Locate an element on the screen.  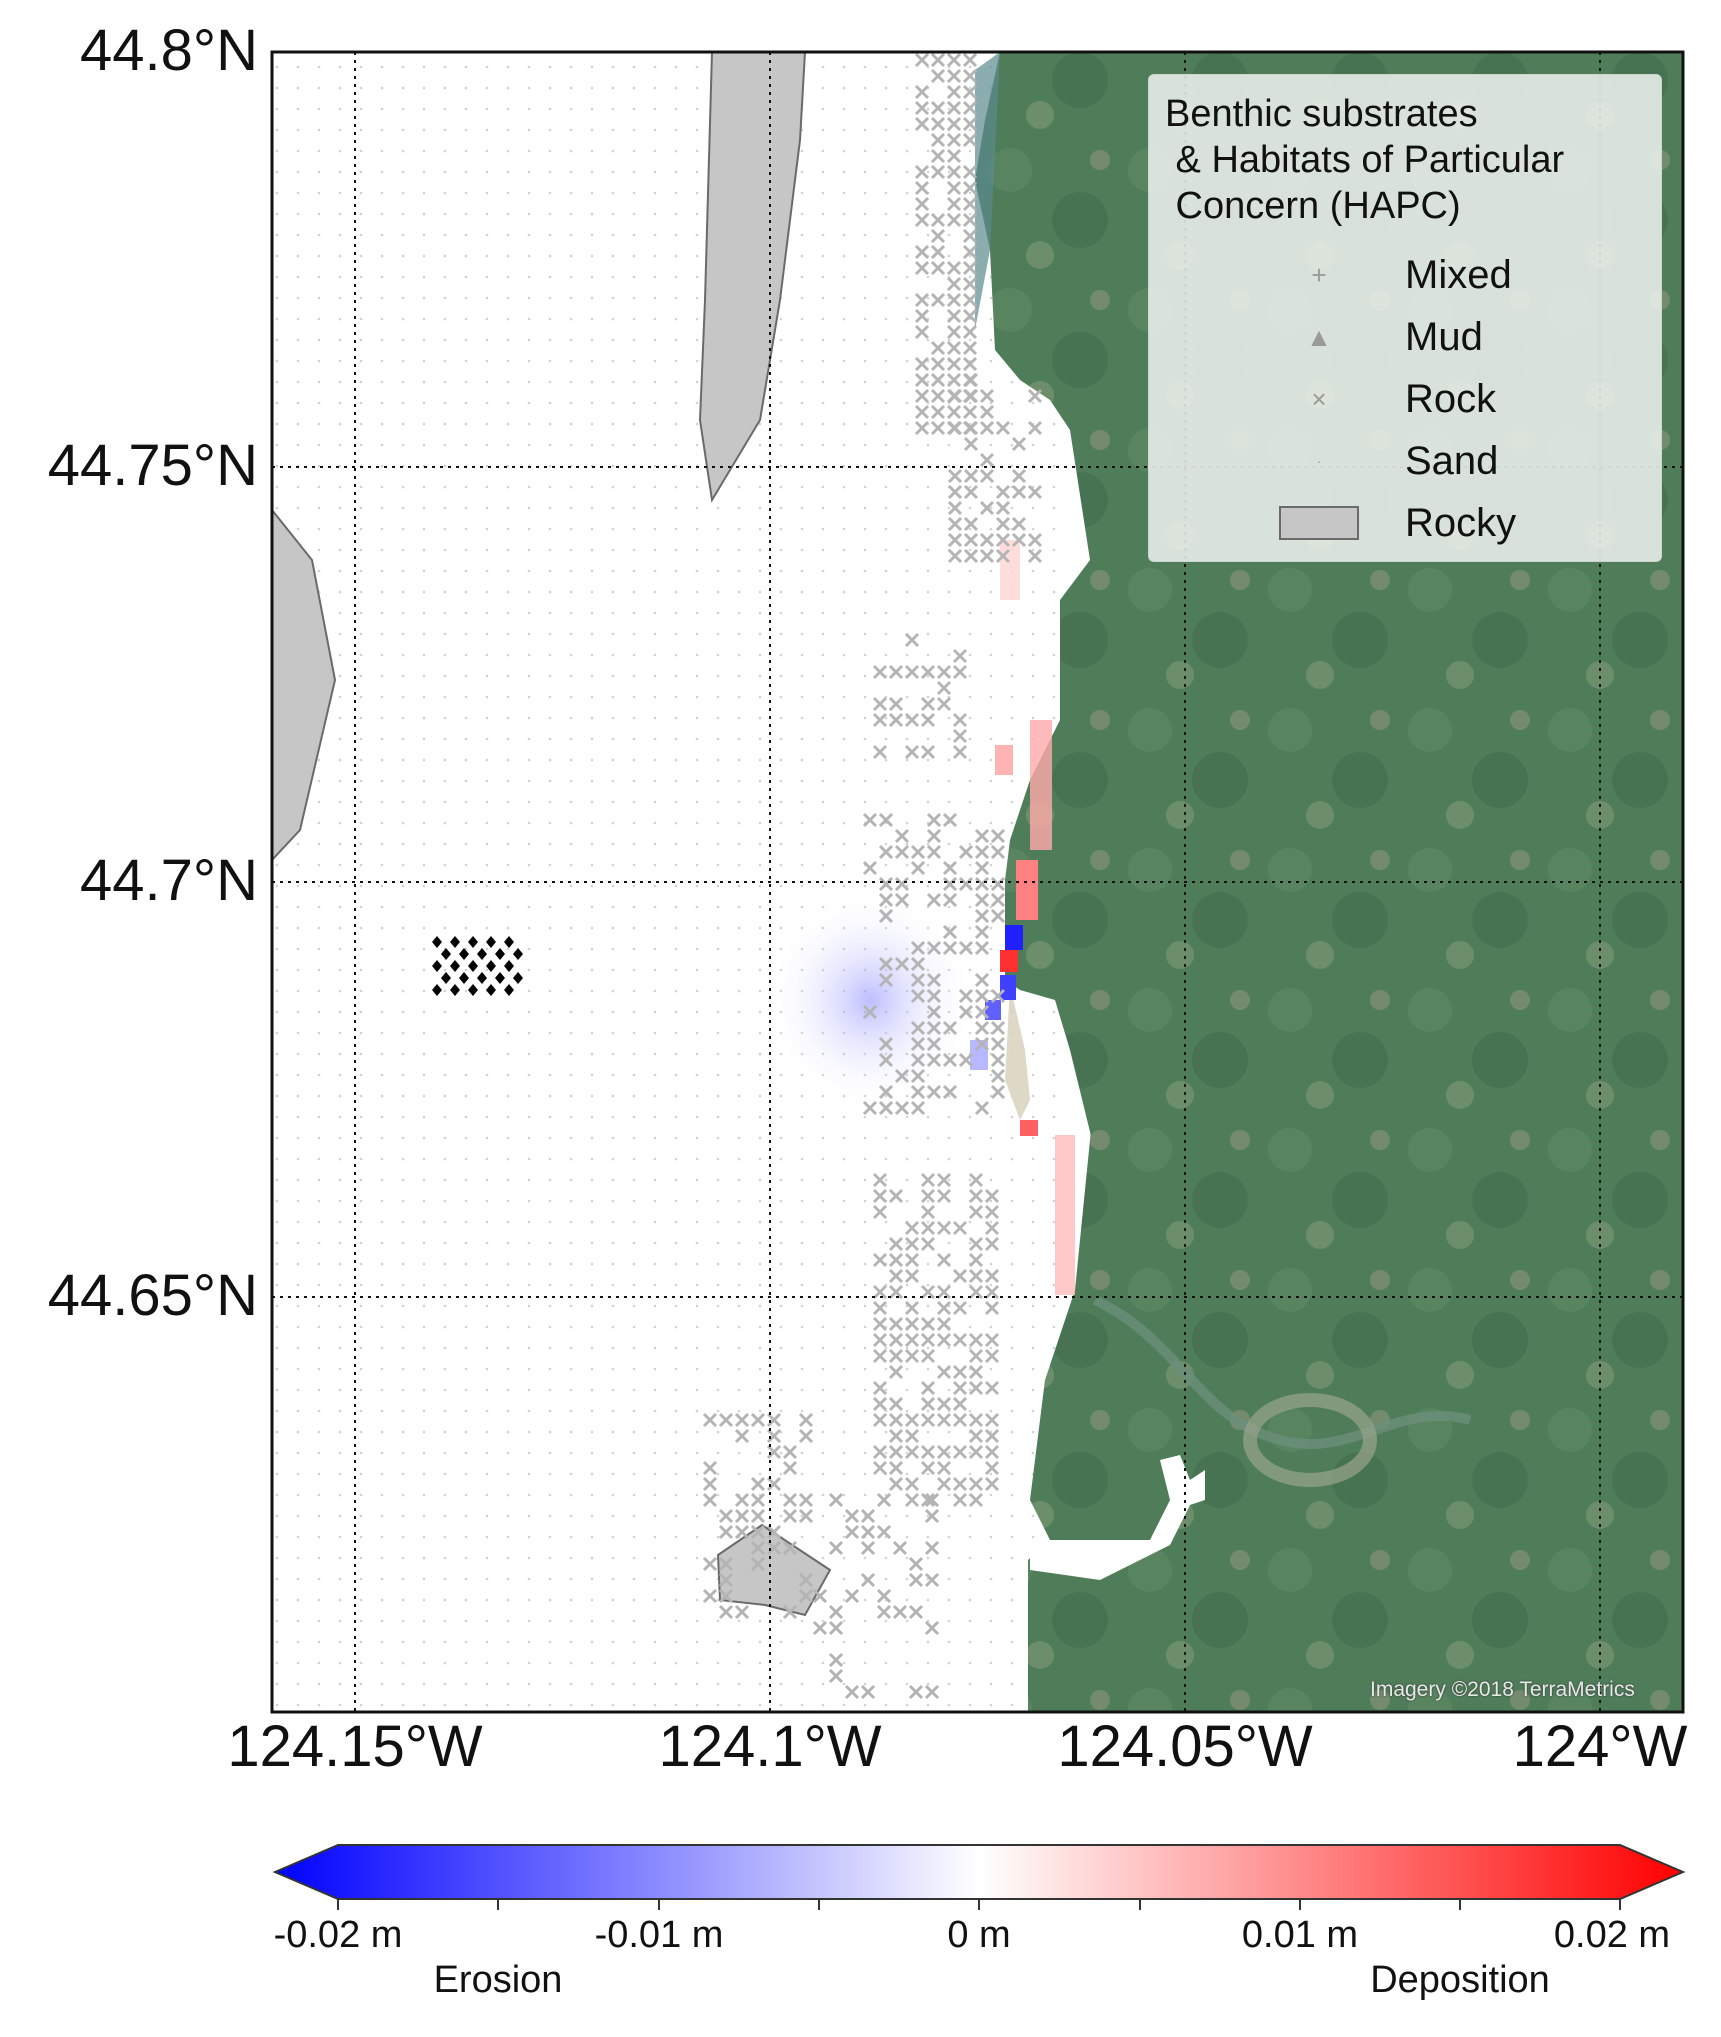
lon-label-124-05: 124.05°W is located at coordinates (1185, 1746).